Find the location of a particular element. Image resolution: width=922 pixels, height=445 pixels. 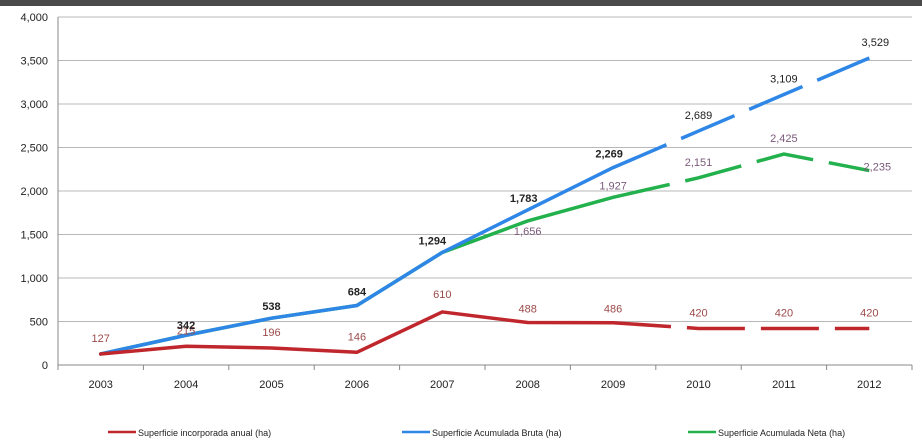

data-label: 2,269 is located at coordinates (609, 155).